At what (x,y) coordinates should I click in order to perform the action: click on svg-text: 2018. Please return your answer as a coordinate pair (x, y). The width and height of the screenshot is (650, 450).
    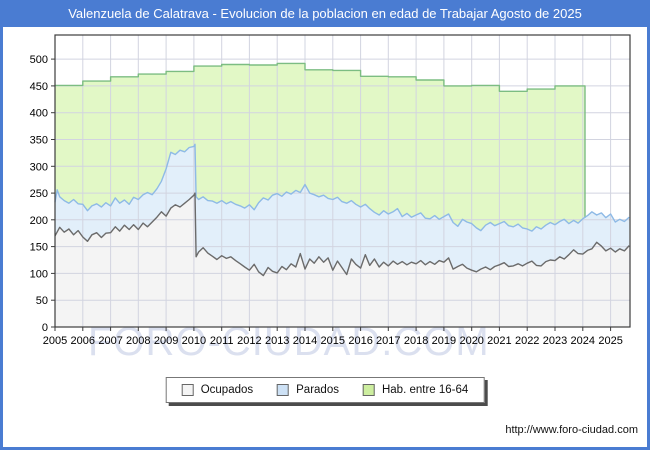
    Looking at the image, I should click on (416, 341).